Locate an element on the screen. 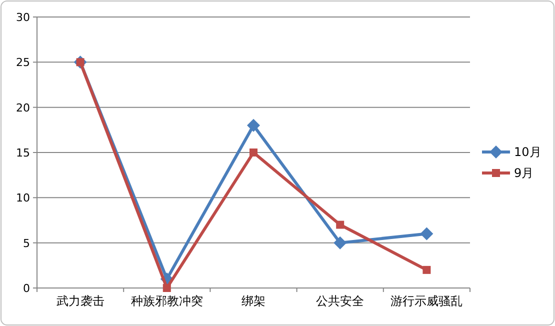  y-tick-label: 10 is located at coordinates (23, 198).